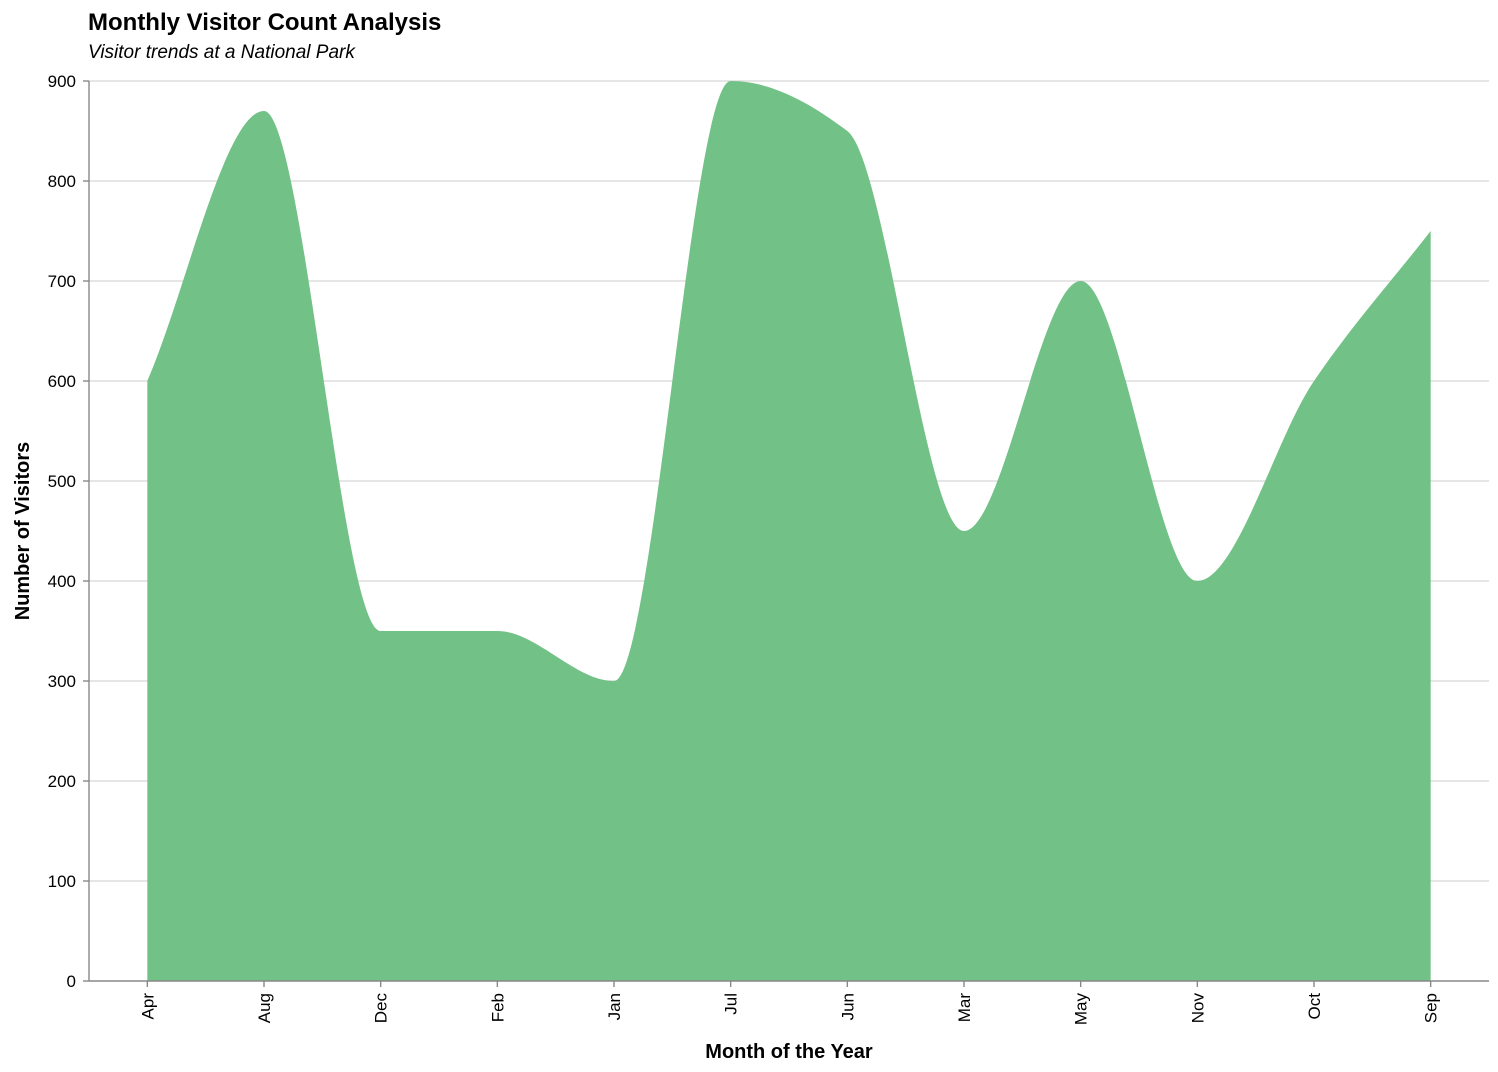  I want to click on x-tick-label-feb: Feb, so click(497, 1007).